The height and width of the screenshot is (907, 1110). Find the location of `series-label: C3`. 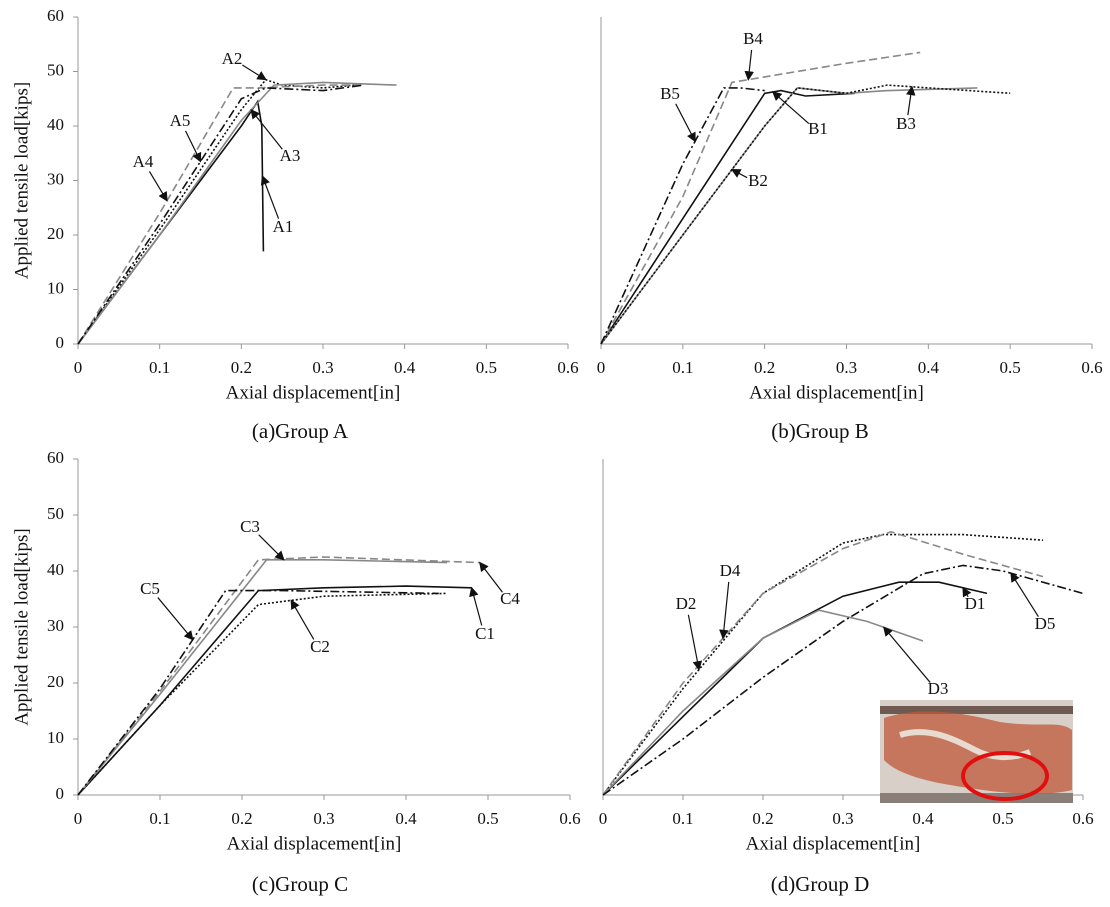

series-label: C3 is located at coordinates (250, 526).